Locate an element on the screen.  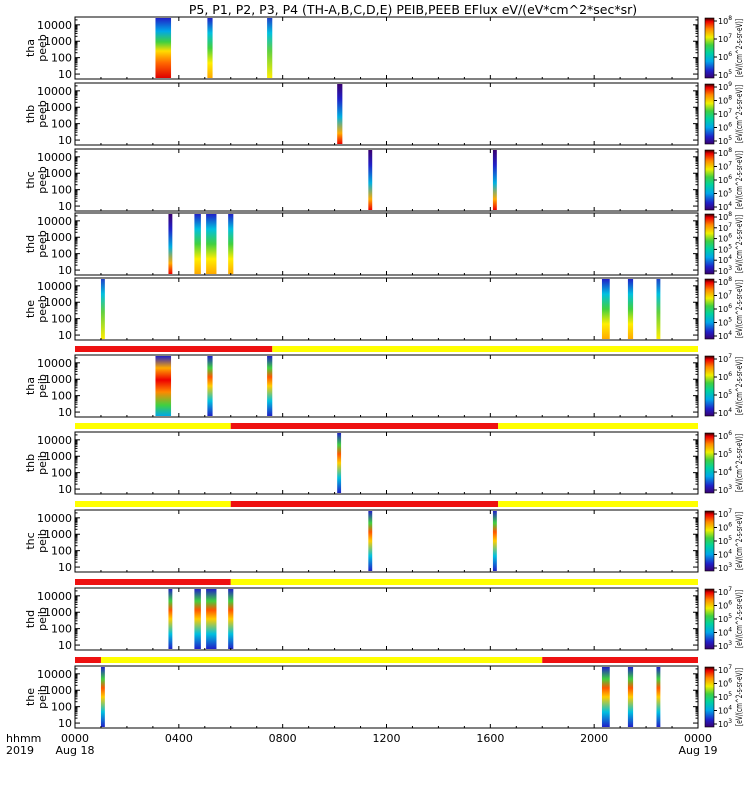
x-date-label: Aug 18 is located at coordinates (75, 750).